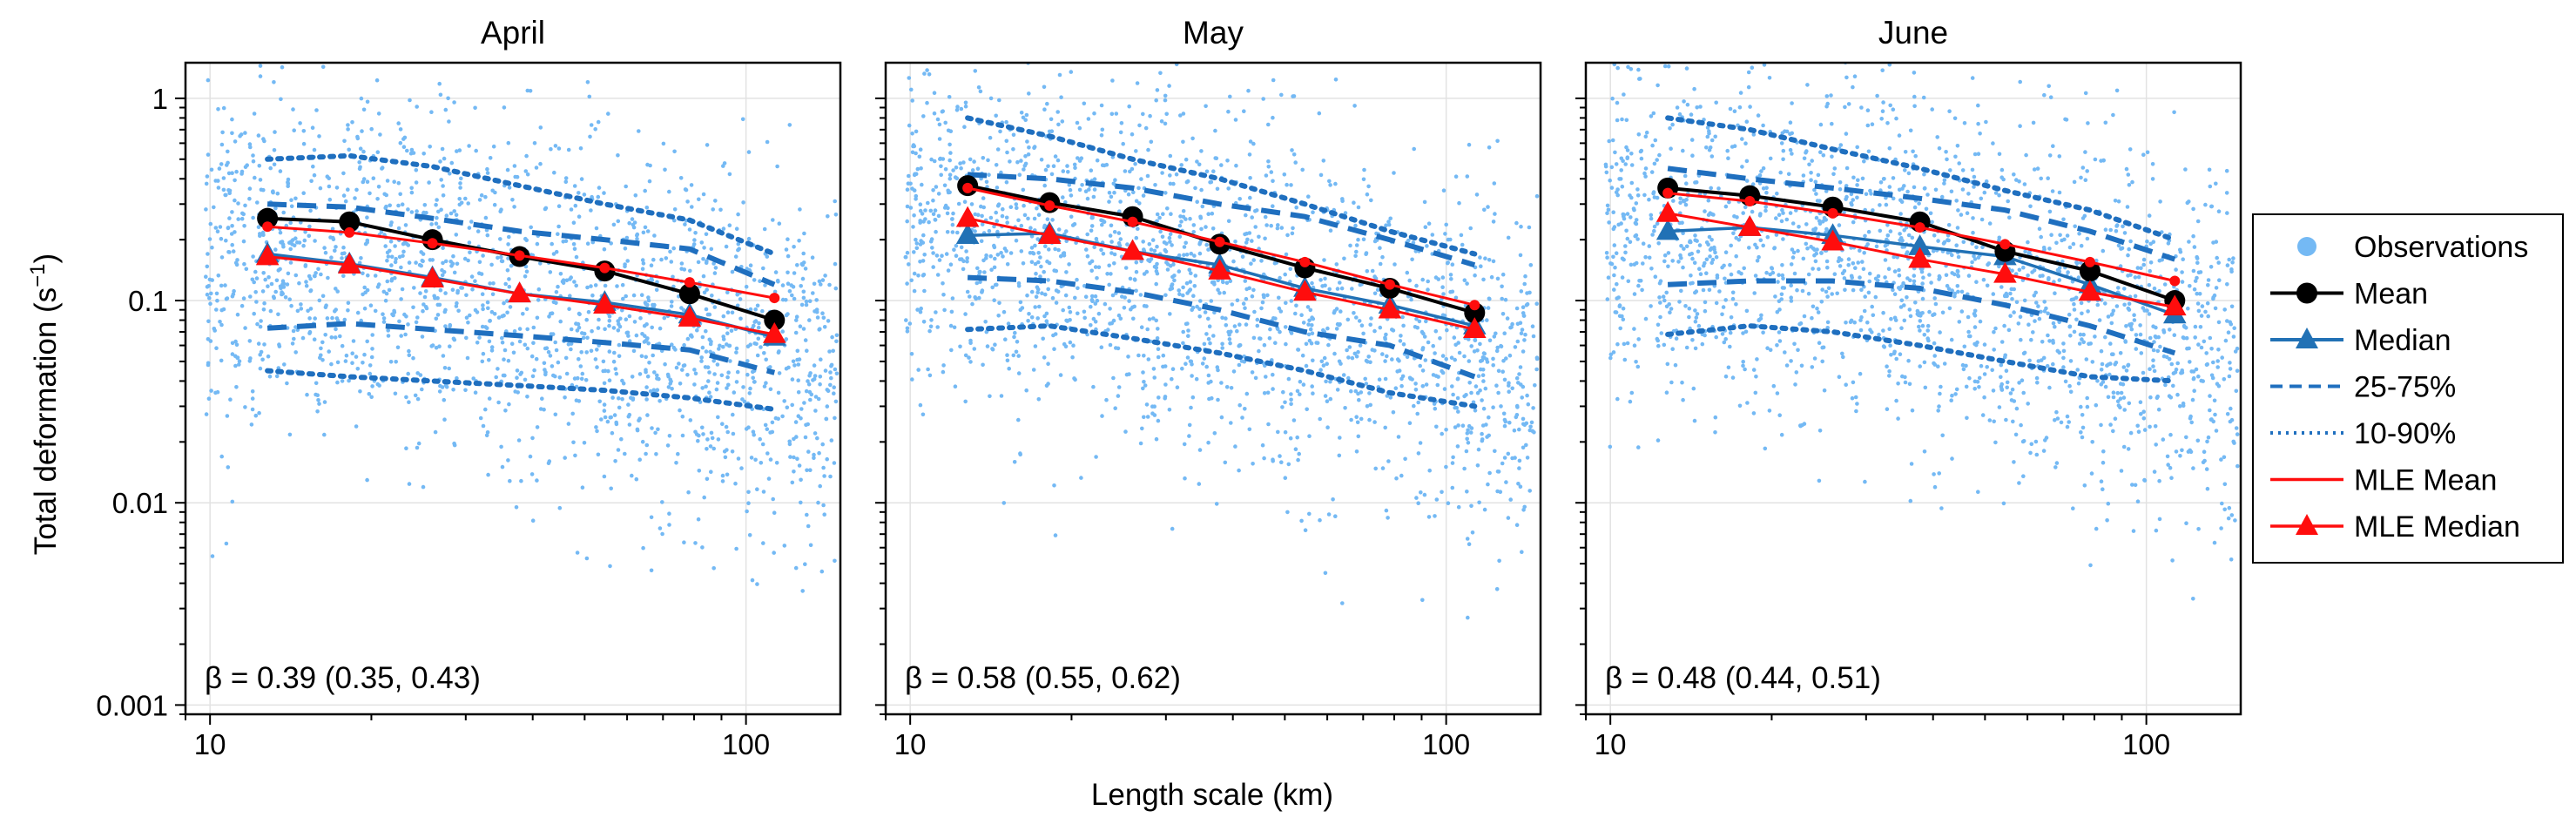 This screenshot has height=831, width=2576. Describe the element at coordinates (160, 99) in the screenshot. I see `y-tick-label: 1` at that location.